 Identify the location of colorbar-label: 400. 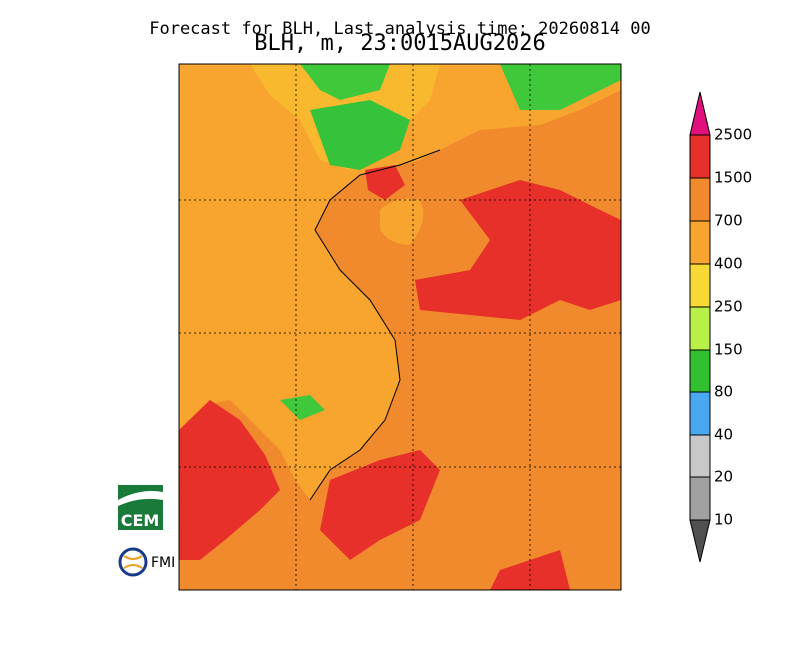
(728, 264).